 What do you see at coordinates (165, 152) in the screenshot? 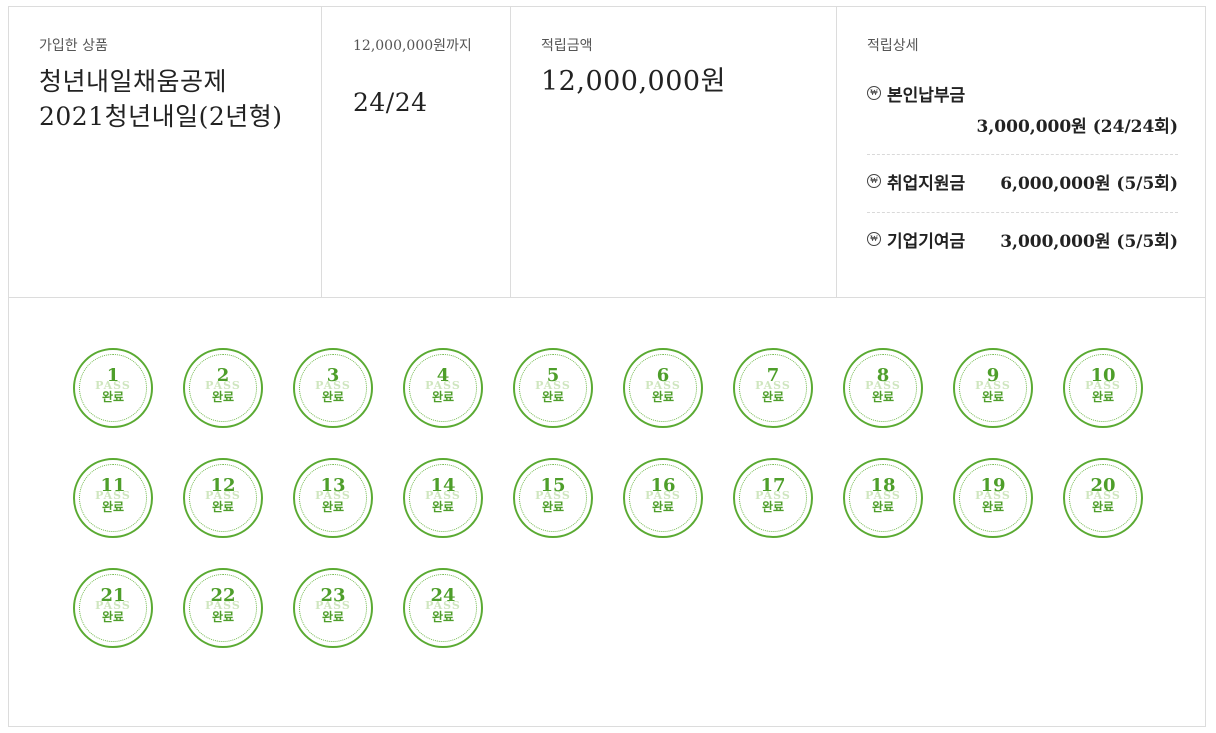
I see `product-column: 가입한 상품 청년내일채움공제 2021청년내일(2년형)` at bounding box center [165, 152].